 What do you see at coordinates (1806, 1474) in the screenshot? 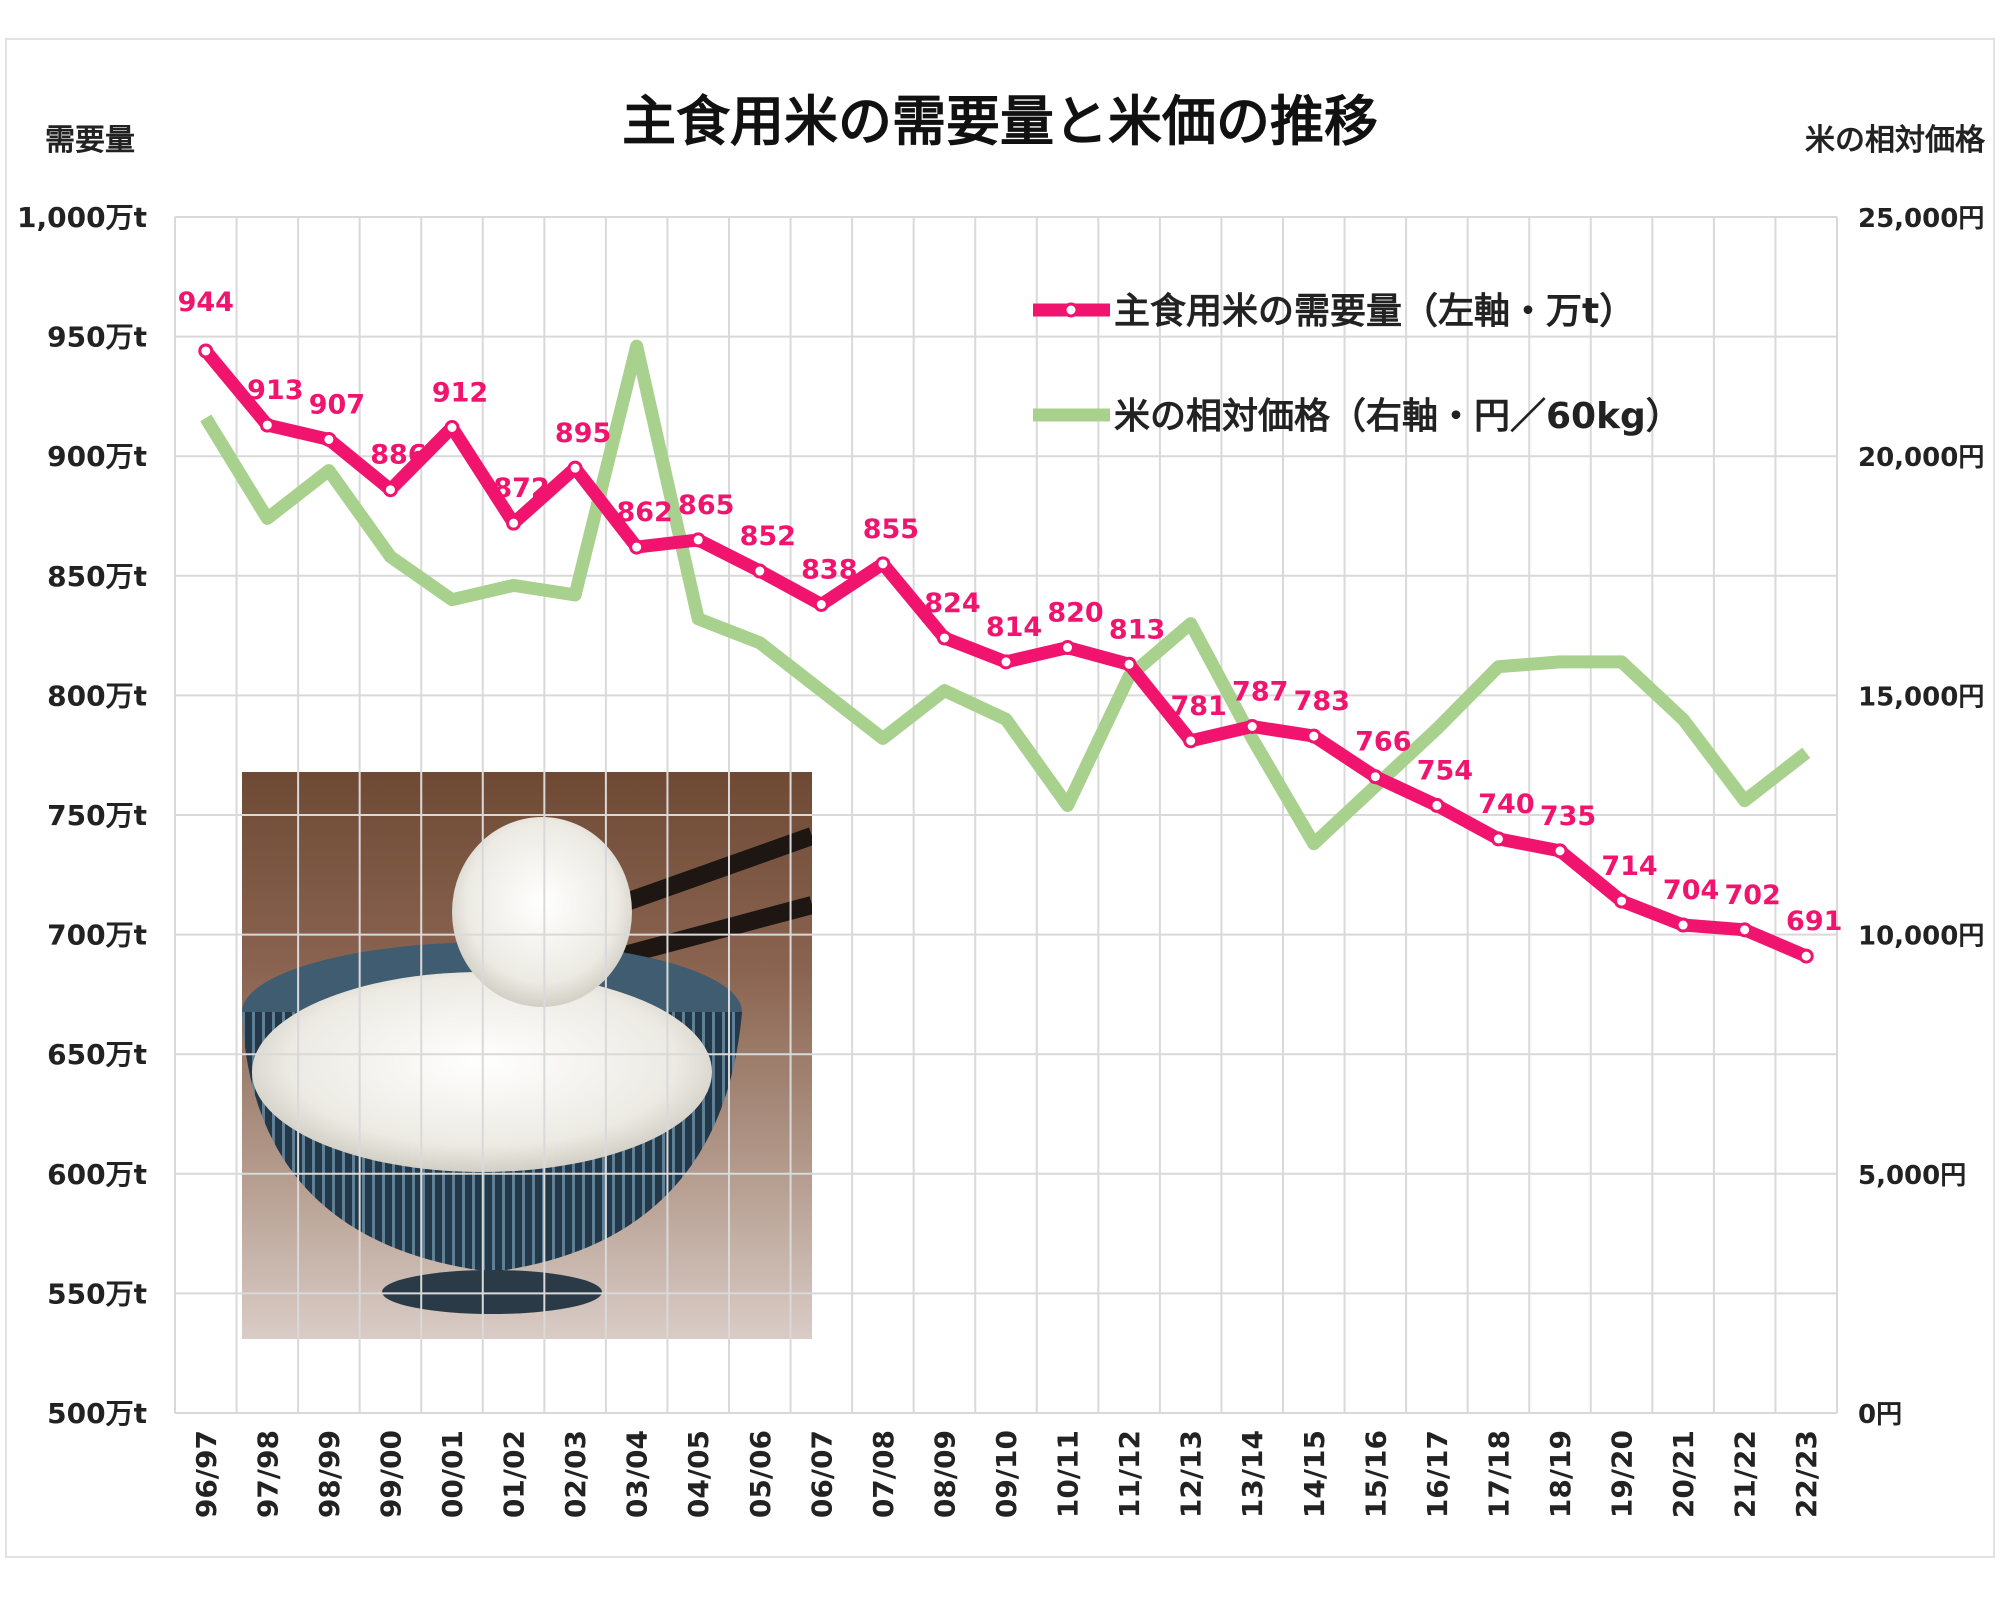
I see `x-tick-label: 22/23` at bounding box center [1806, 1474].